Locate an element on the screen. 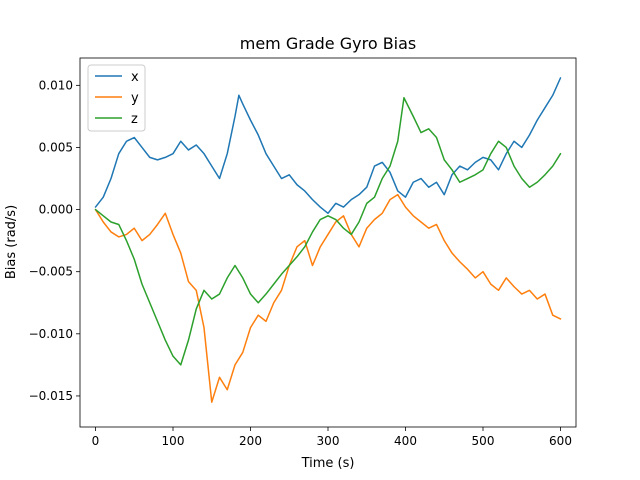  y-tick-label: −0.010 is located at coordinates (51, 334).